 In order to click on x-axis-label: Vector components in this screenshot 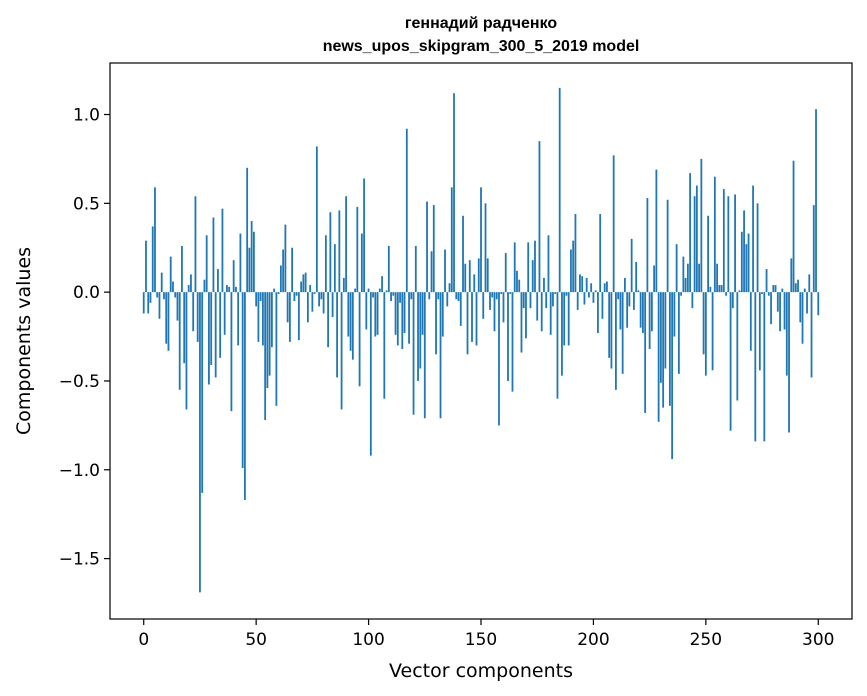, I will do `click(481, 671)`.